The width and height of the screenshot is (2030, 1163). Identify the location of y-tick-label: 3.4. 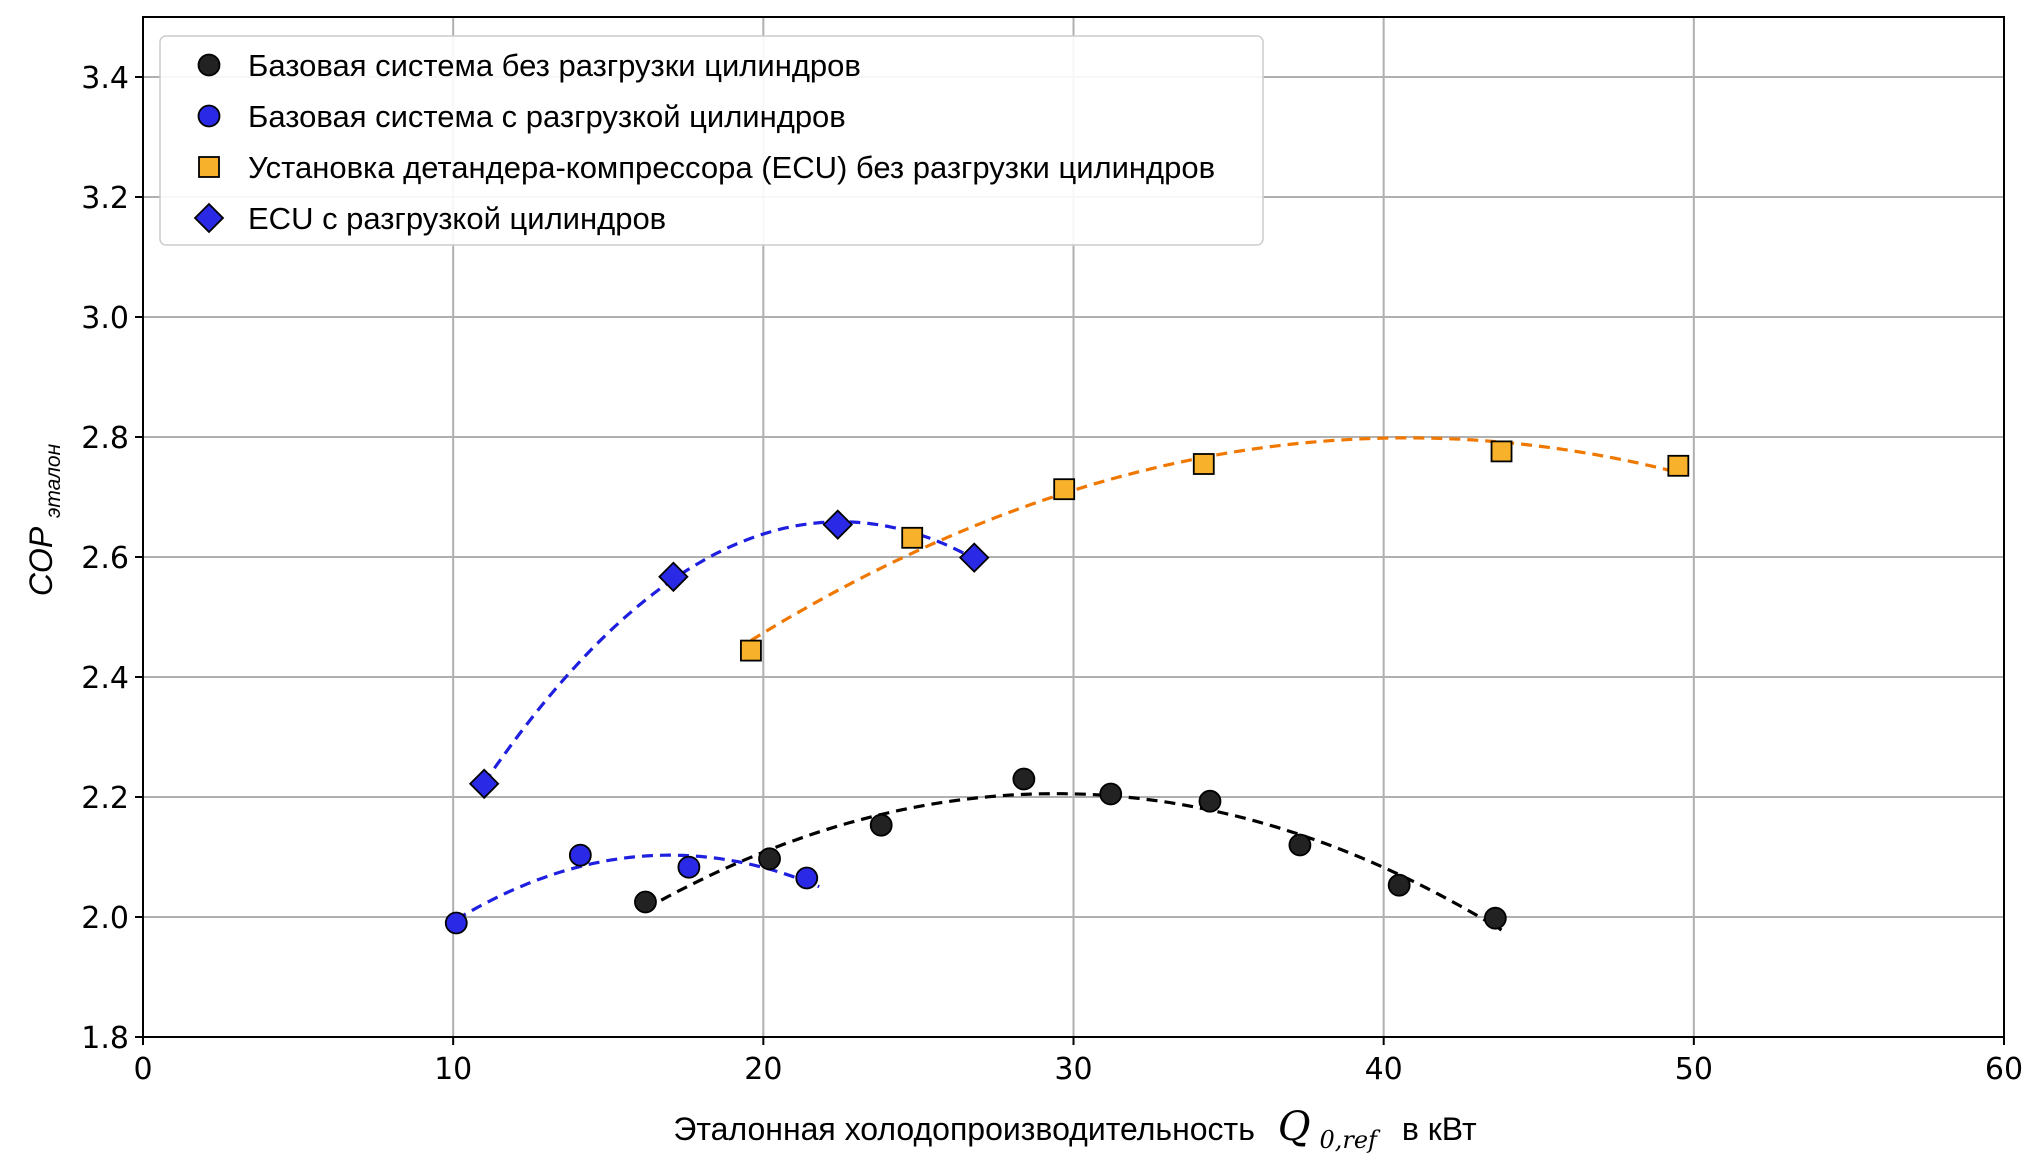
(105, 78).